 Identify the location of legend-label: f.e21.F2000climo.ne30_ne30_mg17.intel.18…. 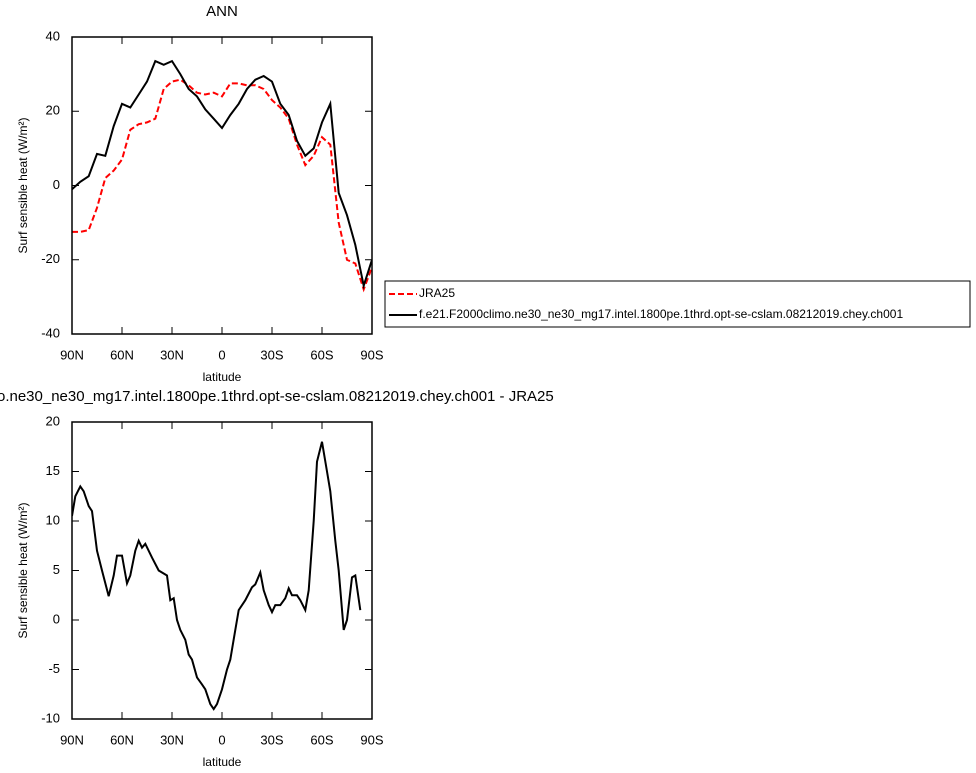
(661, 314).